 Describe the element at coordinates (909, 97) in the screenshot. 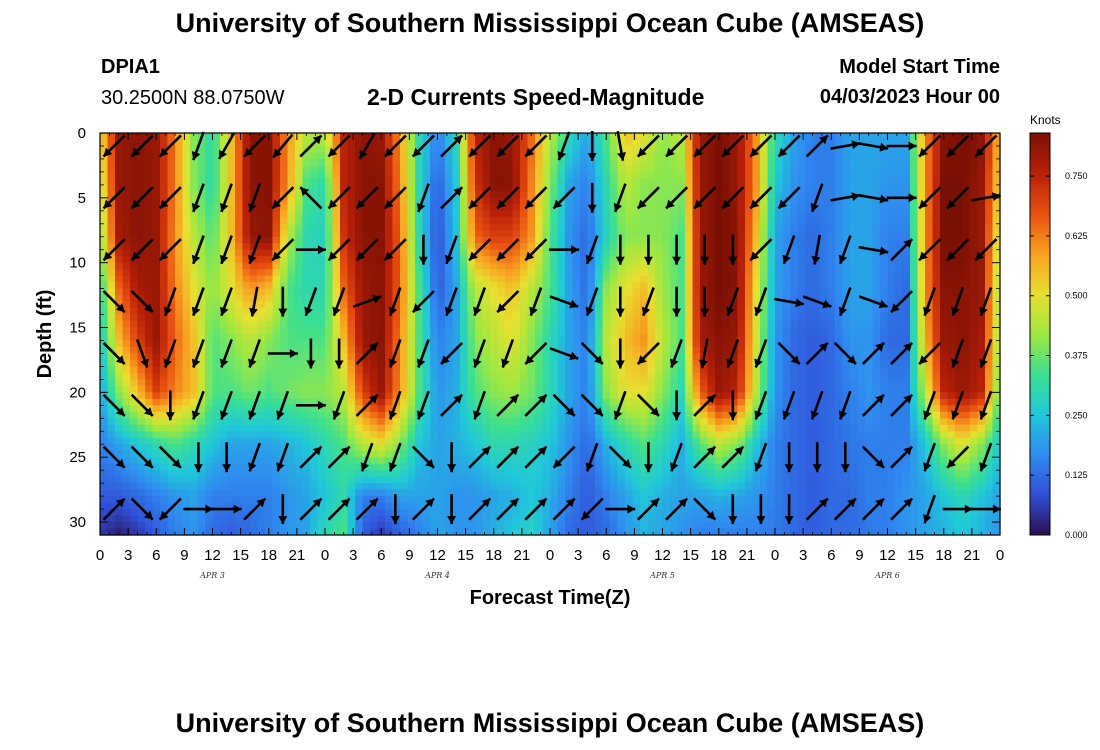

I see `model-start-time: 04/03/2023 Hour 00` at that location.